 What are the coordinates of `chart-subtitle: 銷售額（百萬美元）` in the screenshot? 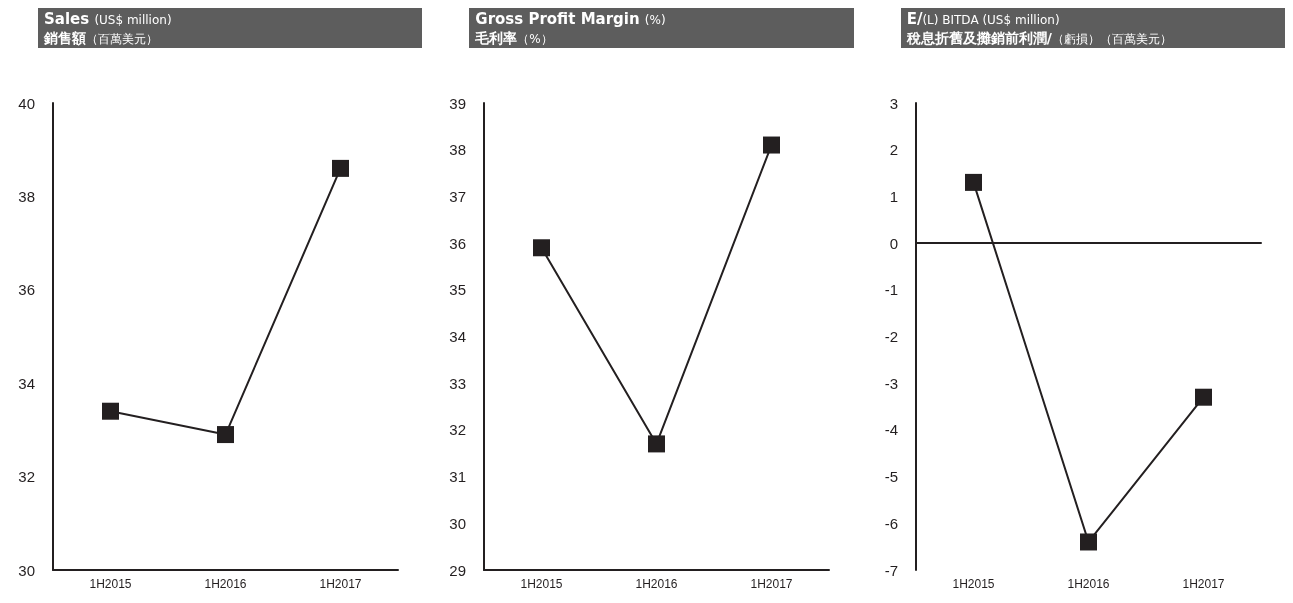 It's located at (101, 38).